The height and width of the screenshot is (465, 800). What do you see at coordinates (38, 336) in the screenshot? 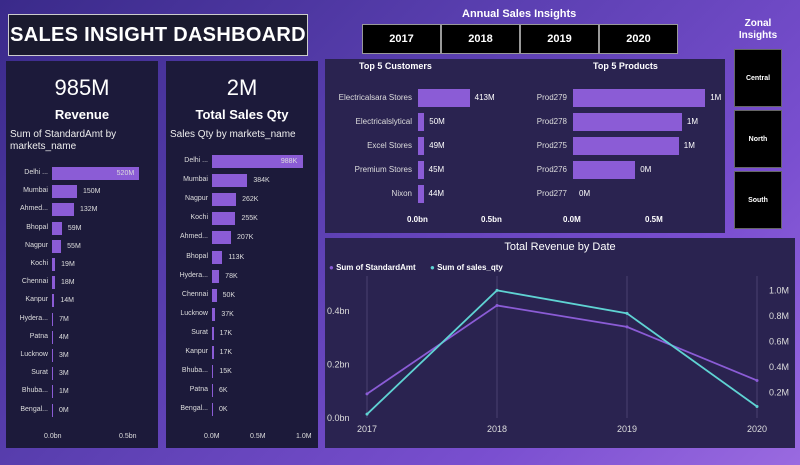
I see `revenue-row-label: Patna` at bounding box center [38, 336].